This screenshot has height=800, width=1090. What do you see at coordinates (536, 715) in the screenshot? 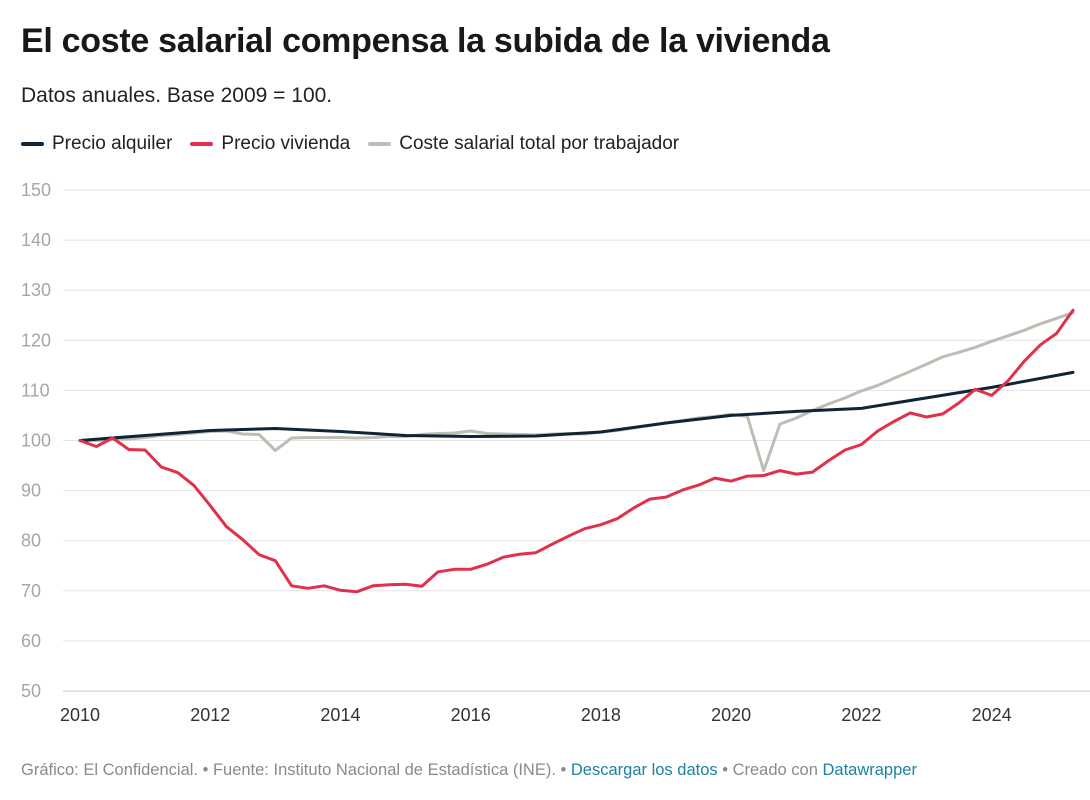
I see `x-axis-ticks: 2010 2012 2014 2016 2018 2020 2022 2024` at bounding box center [536, 715].